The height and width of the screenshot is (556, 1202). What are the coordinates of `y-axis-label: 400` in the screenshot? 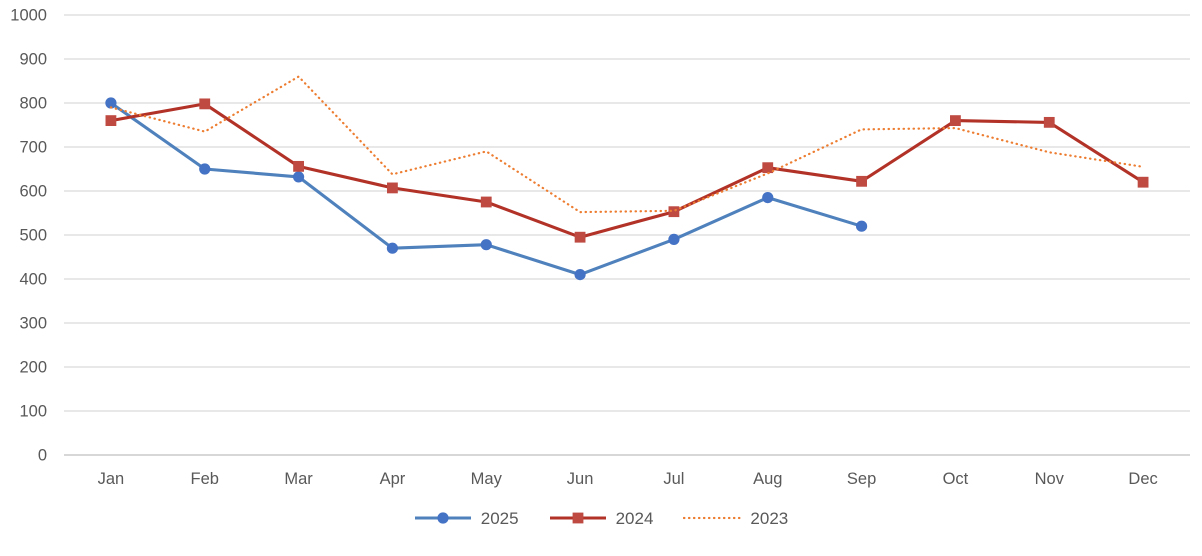 It's located at (33, 280).